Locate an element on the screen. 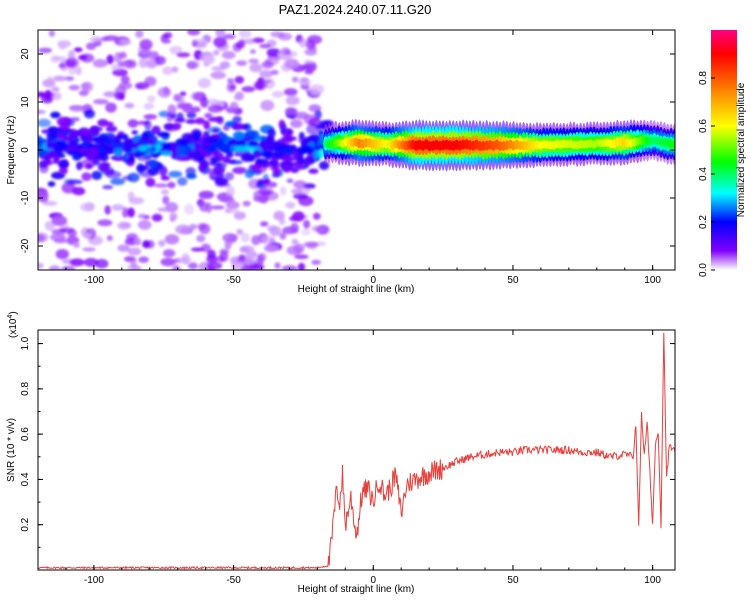  colorbar-tick-label: 0.8 is located at coordinates (703, 78).